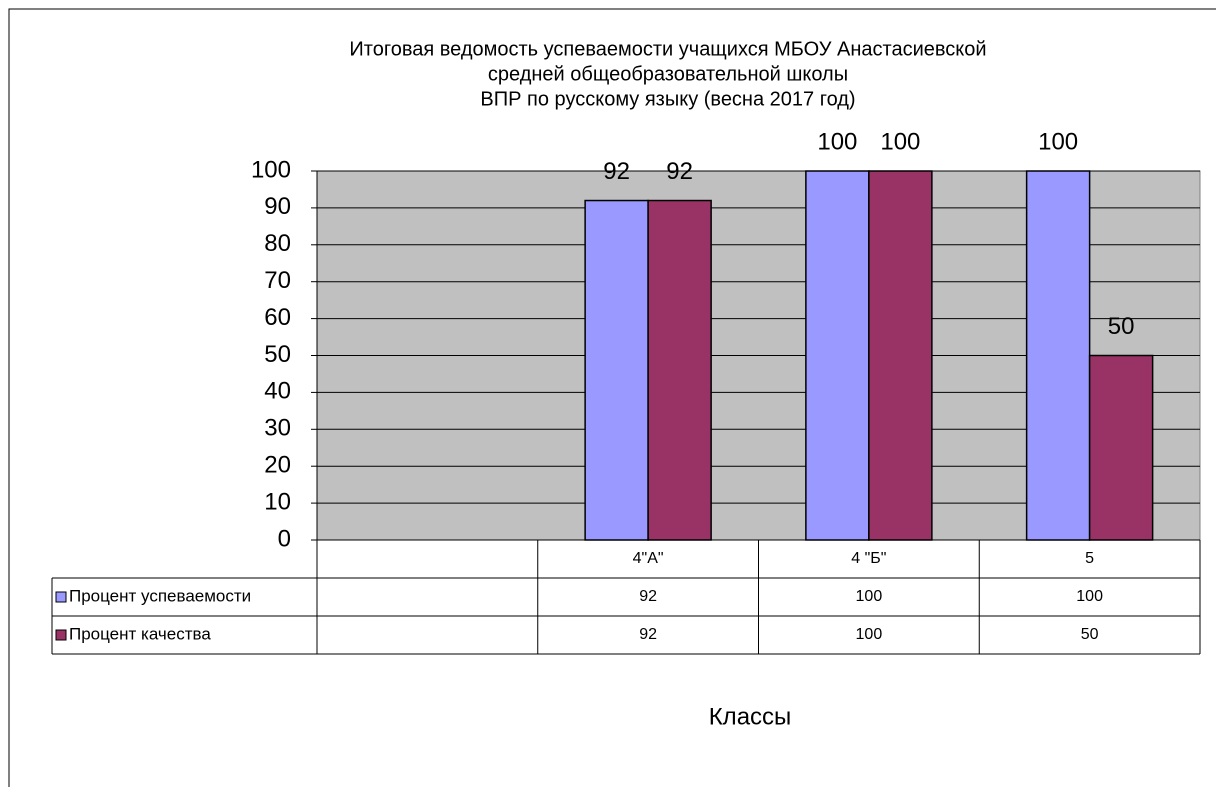  What do you see at coordinates (868, 558) in the screenshot?
I see `x-tick-label: 4 "Б"` at bounding box center [868, 558].